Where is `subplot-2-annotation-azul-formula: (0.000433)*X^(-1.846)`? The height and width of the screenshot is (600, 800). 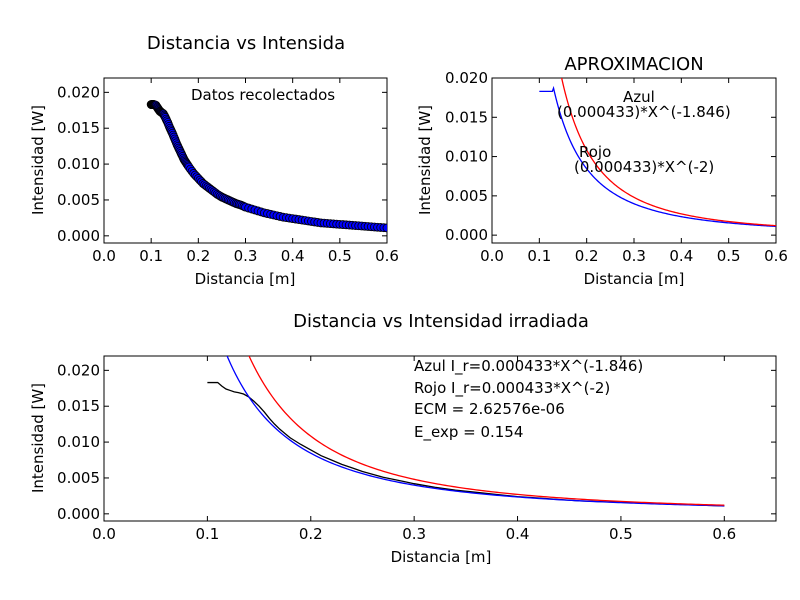
subplot-2-annotation-azul-formula: (0.000433)*X^(-1.846) is located at coordinates (644, 112).